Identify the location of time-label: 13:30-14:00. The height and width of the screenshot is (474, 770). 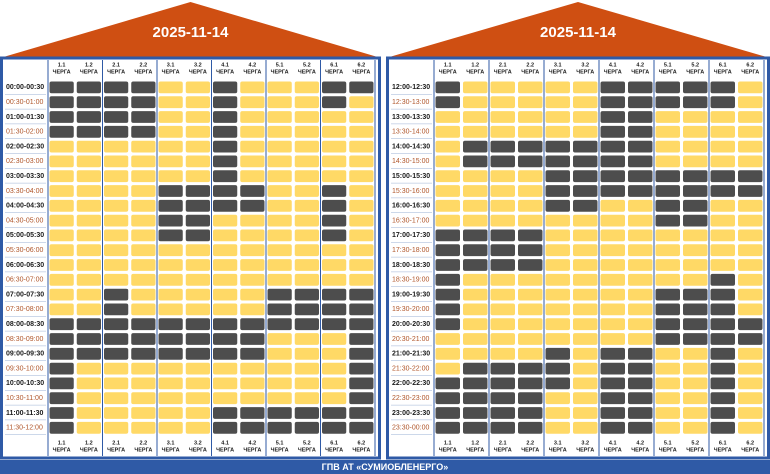
(410, 132).